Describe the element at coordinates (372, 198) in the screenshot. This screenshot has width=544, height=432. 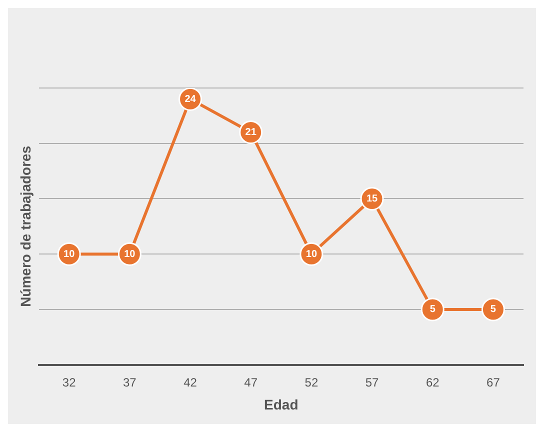
I see `data-label: 15` at that location.